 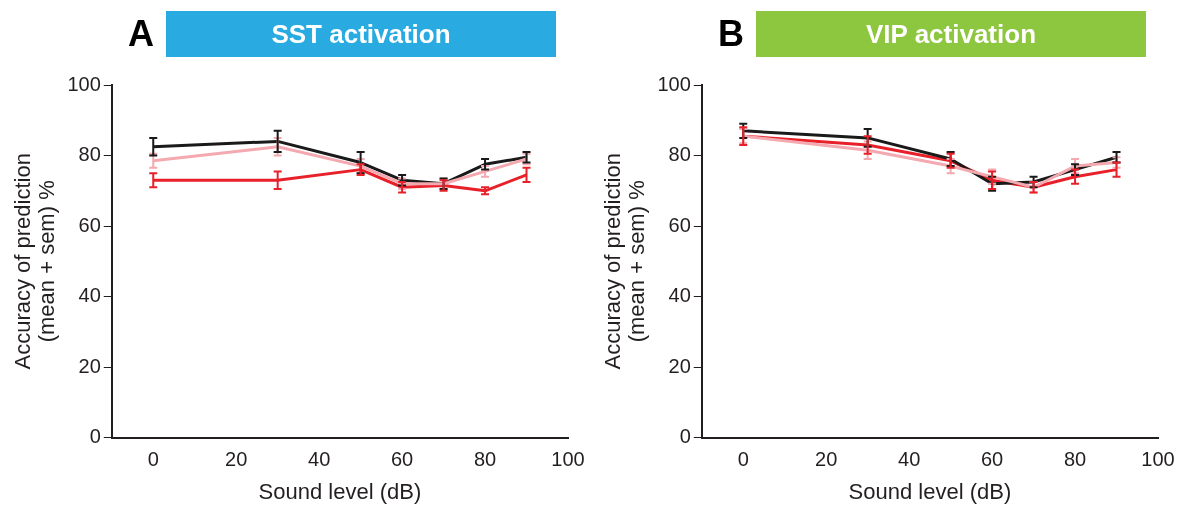 I want to click on chart-title: SST activation, so click(x=361, y=34).